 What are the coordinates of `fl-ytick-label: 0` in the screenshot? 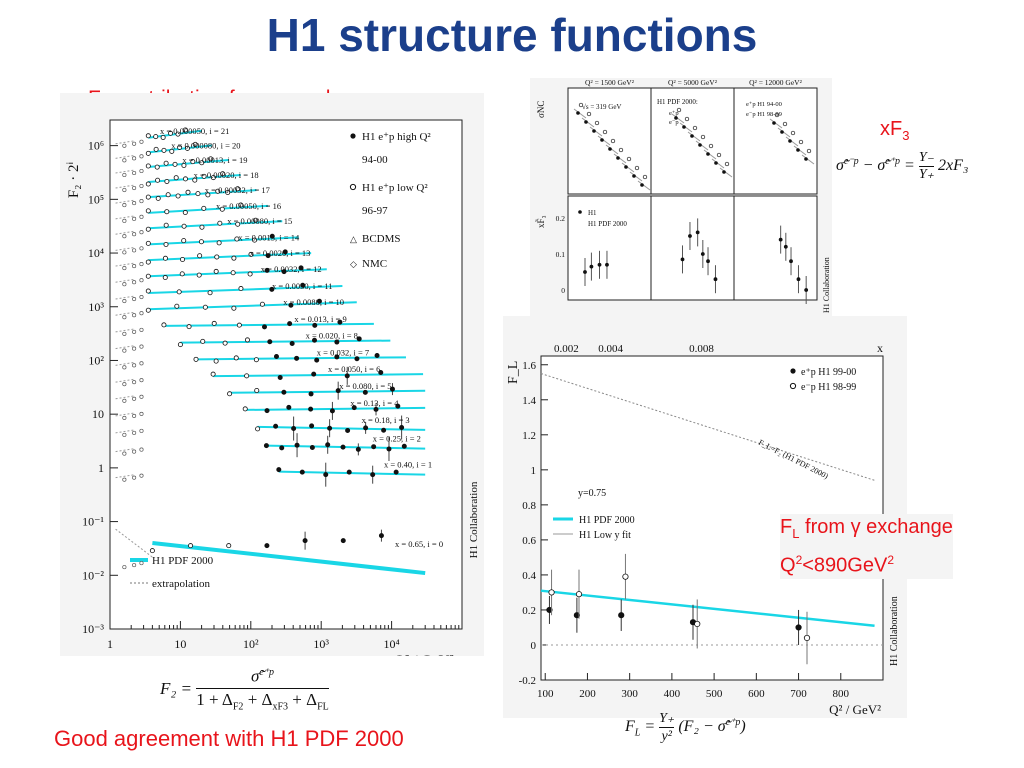 It's located at (534, 646).